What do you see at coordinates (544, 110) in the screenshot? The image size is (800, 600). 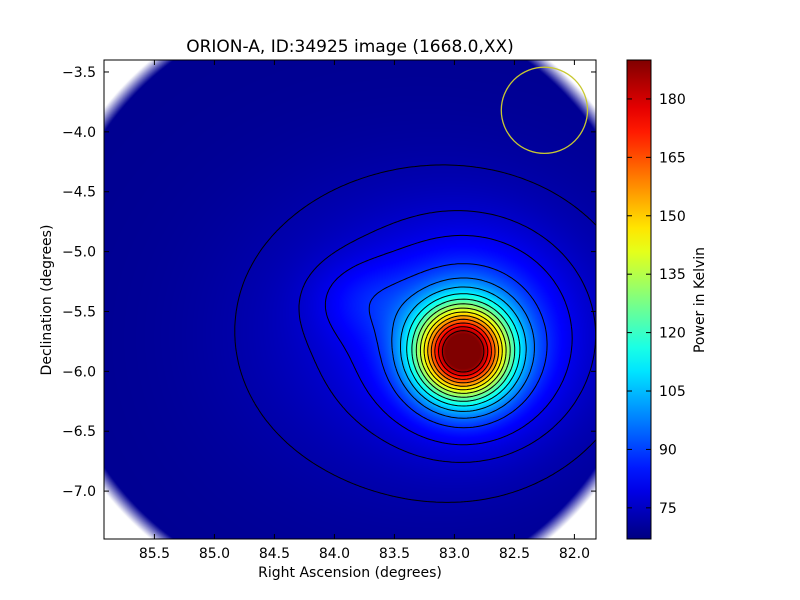 I see `beam-circle` at bounding box center [544, 110].